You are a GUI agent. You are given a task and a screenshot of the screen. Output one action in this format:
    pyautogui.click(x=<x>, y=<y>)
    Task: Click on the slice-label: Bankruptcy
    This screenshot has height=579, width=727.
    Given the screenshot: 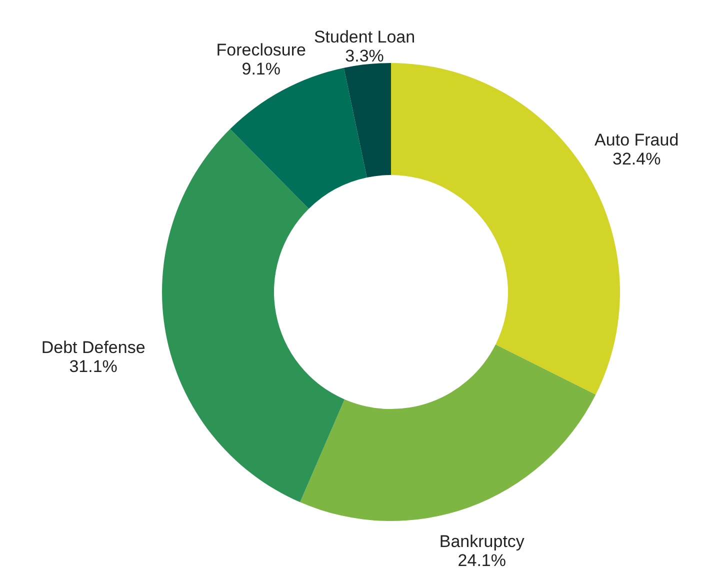 What is the action you would take?
    pyautogui.click(x=482, y=542)
    